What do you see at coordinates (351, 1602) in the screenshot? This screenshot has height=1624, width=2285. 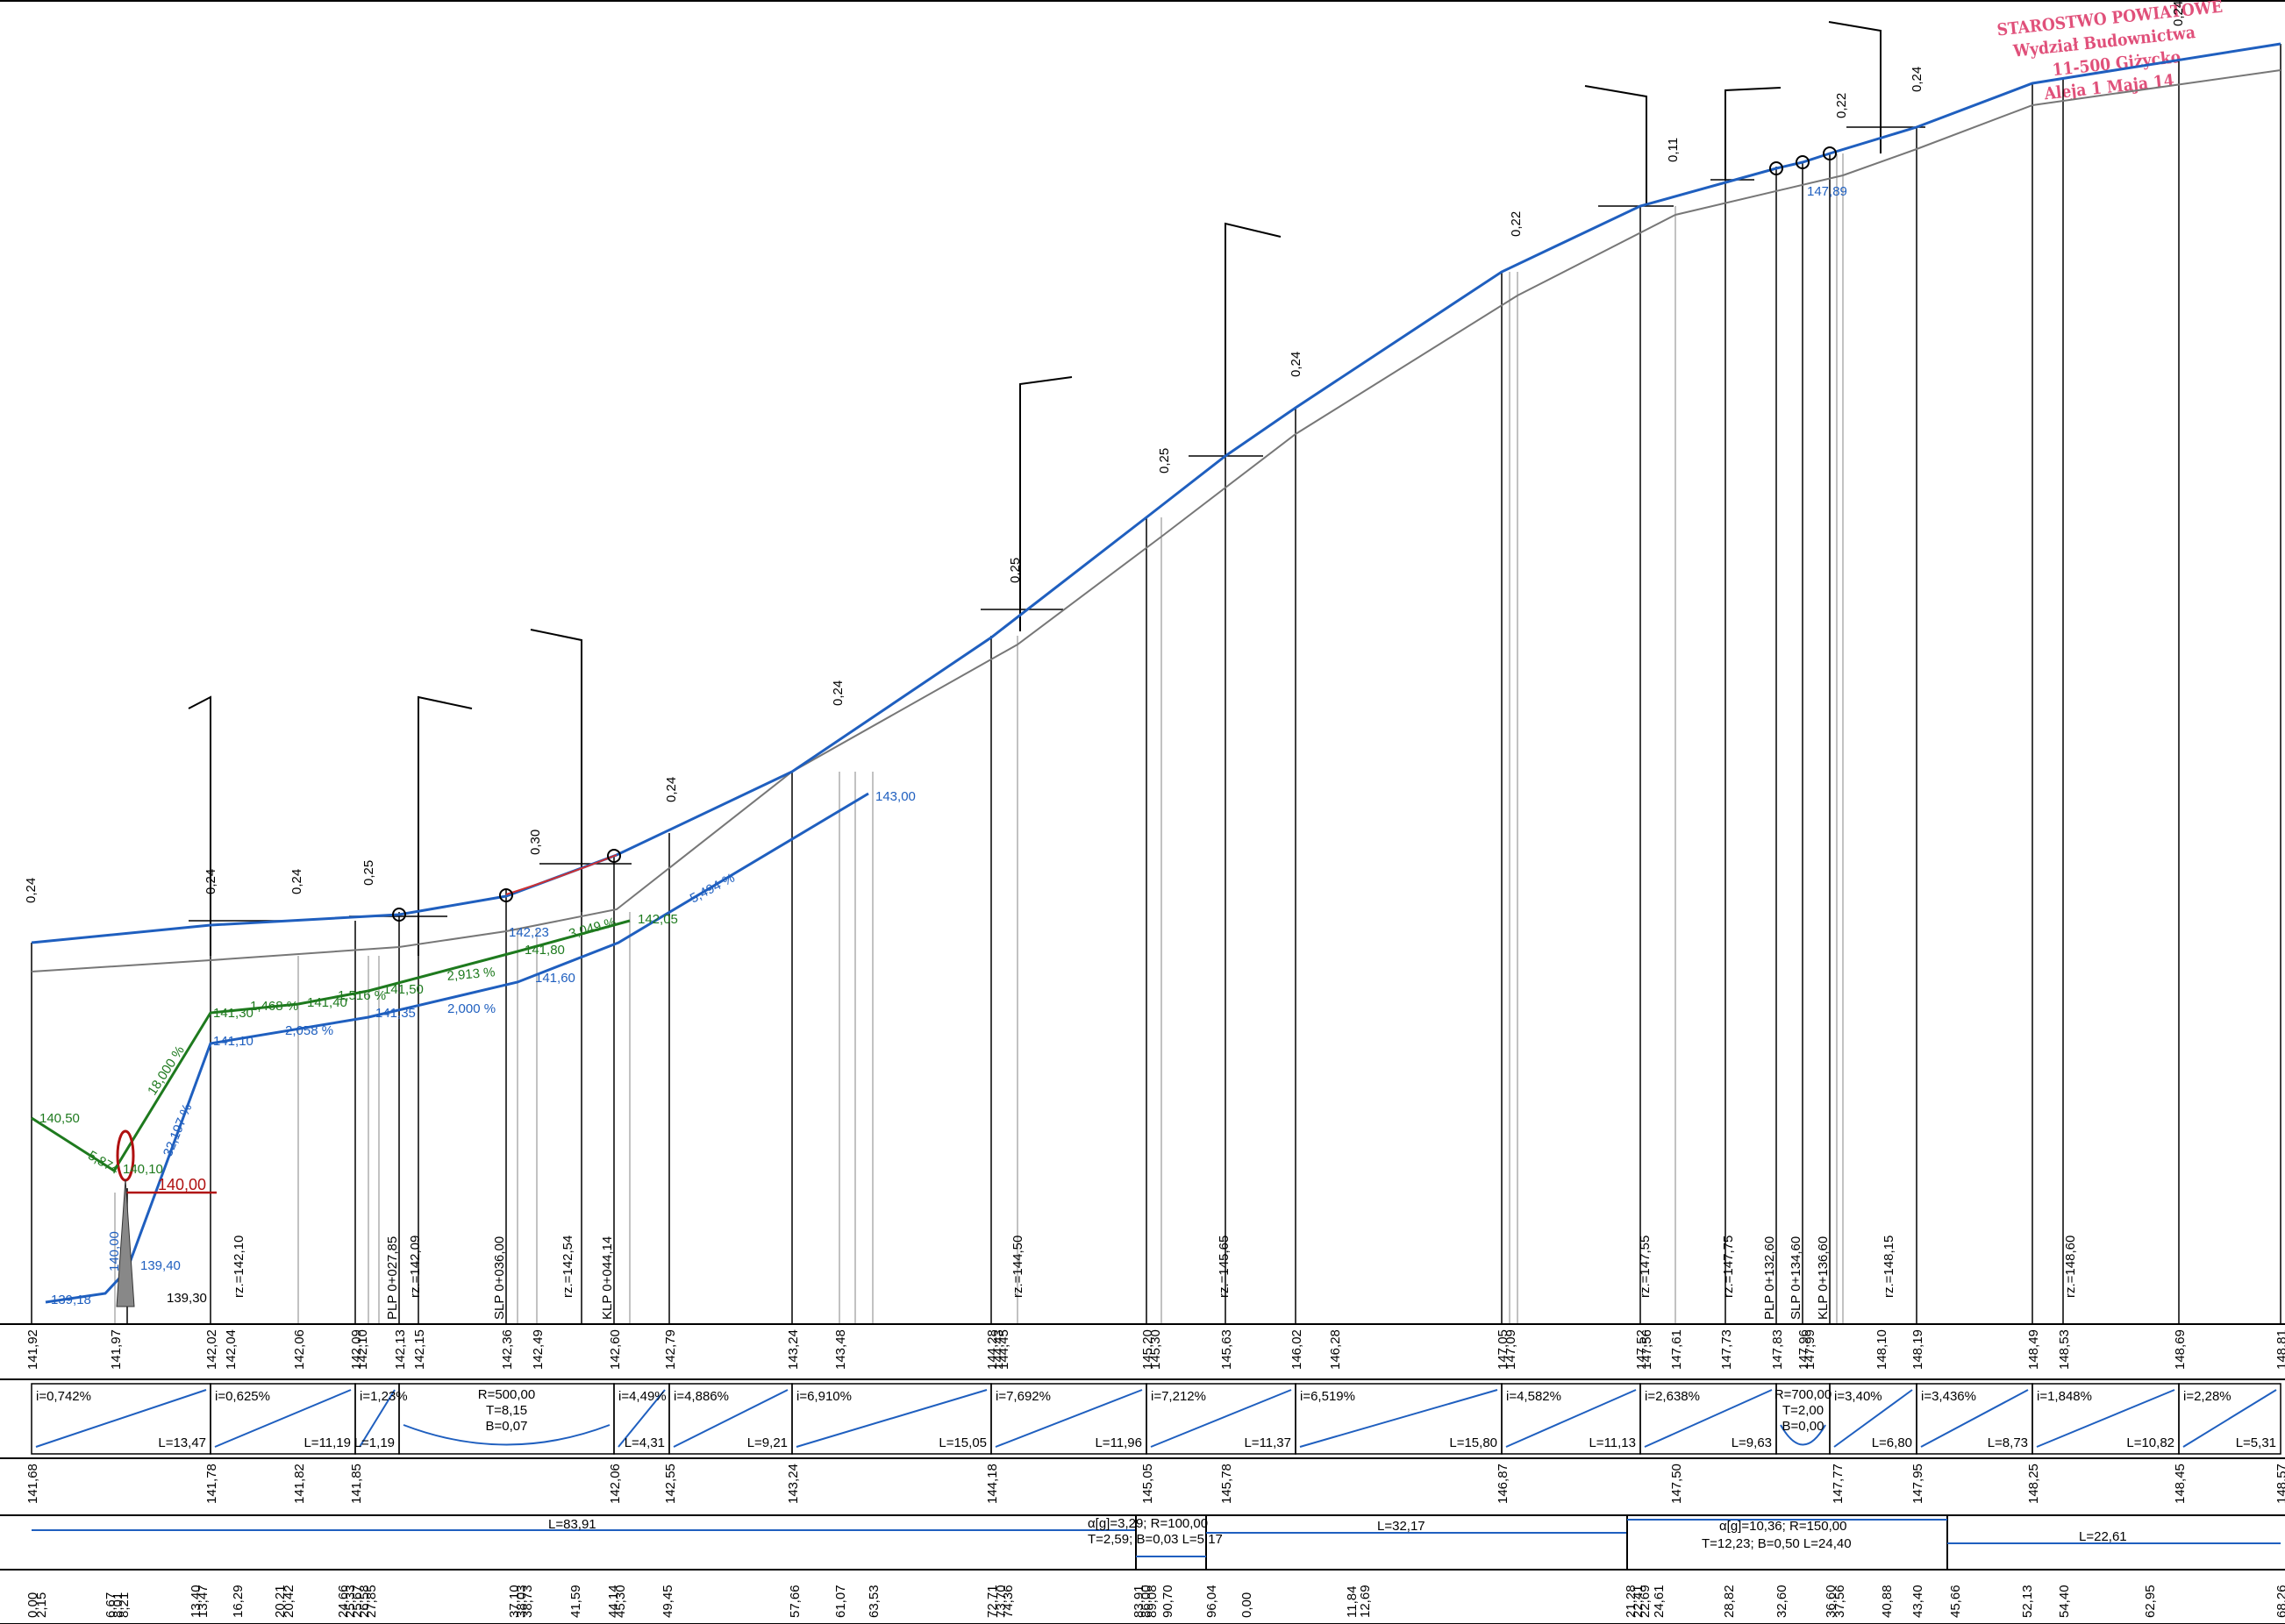 I see `distance-value: 25,33` at bounding box center [351, 1602].